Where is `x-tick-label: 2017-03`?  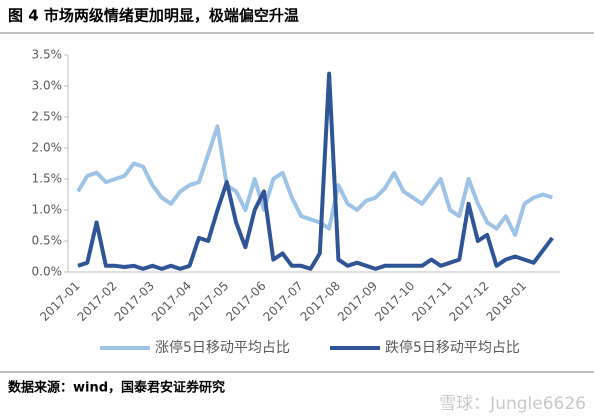 x-tick-label: 2017-03 is located at coordinates (134, 301).